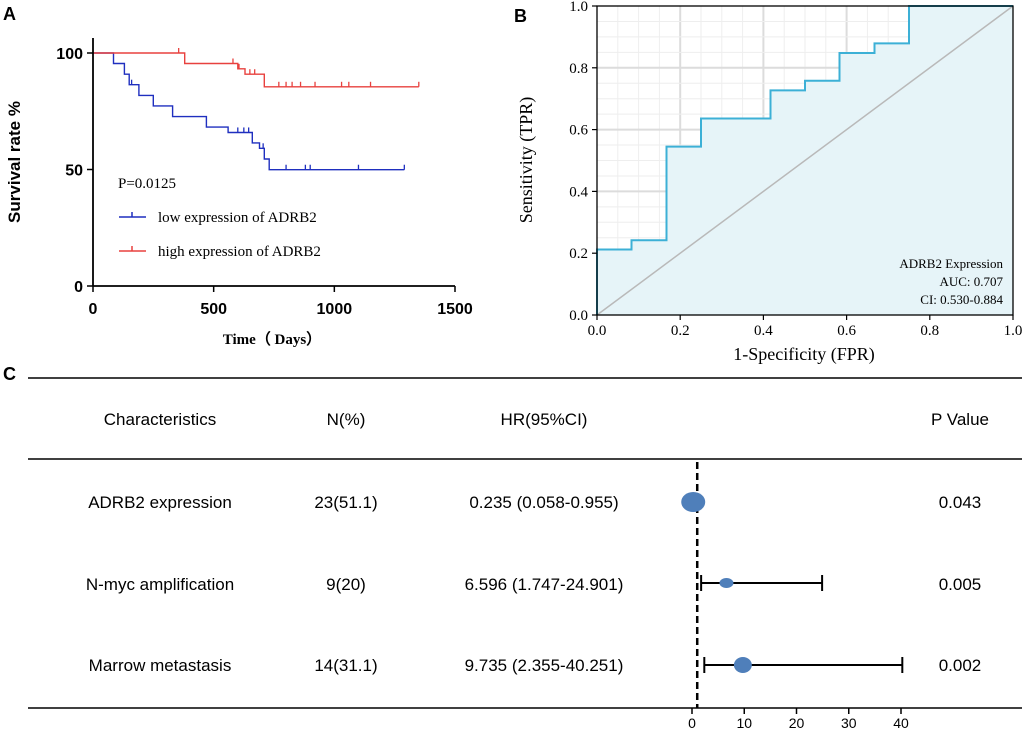  I want to click on roc-x-tick-label: 0.0, so click(597, 331).